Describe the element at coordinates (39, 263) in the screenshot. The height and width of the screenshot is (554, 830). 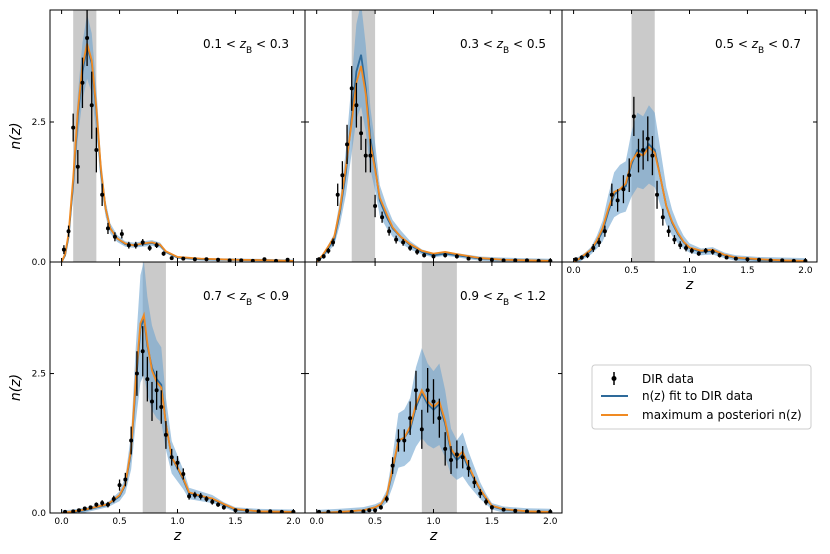
I see `ytick-label: 0.0` at that location.